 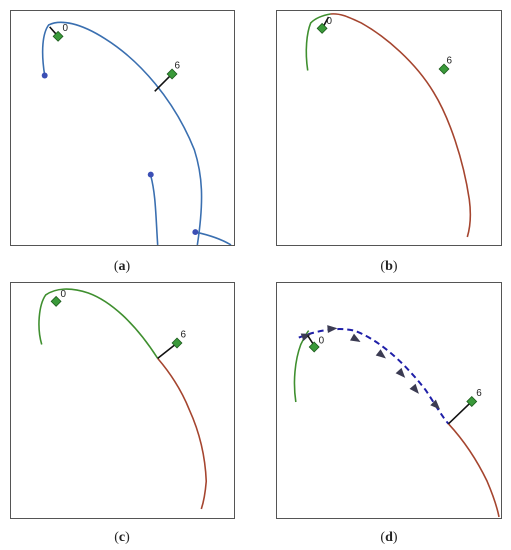 What do you see at coordinates (154, 210) in the screenshot?
I see `blue-track-branch` at bounding box center [154, 210].